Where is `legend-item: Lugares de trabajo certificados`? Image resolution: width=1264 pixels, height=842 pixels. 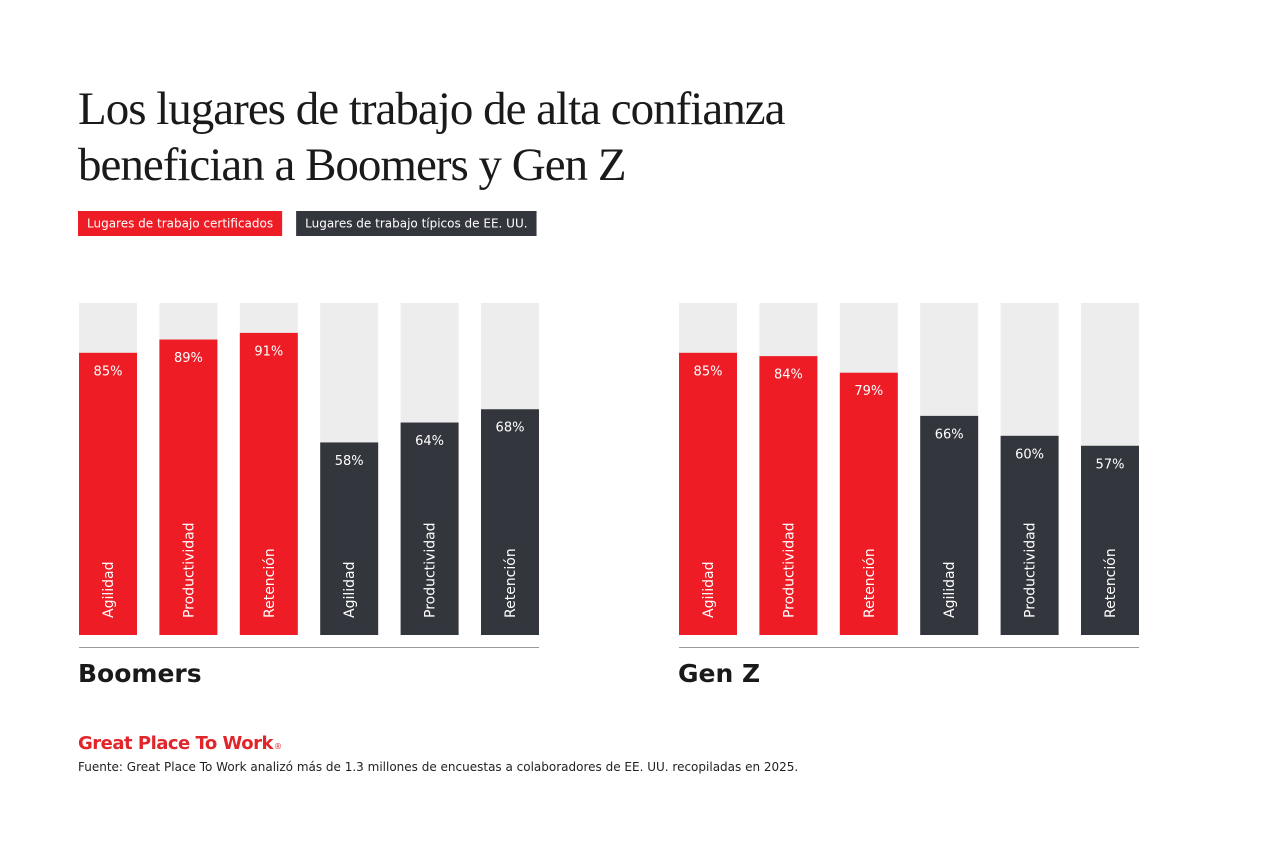
legend-item: Lugares de trabajo certificados is located at coordinates (180, 223).